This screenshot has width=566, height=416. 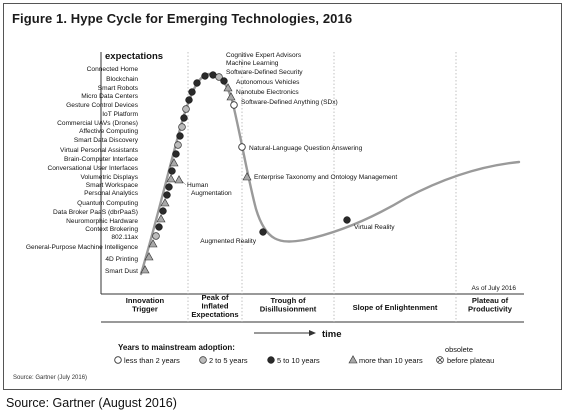 I want to click on tech-marker-virtual-reality, so click(x=347, y=220).